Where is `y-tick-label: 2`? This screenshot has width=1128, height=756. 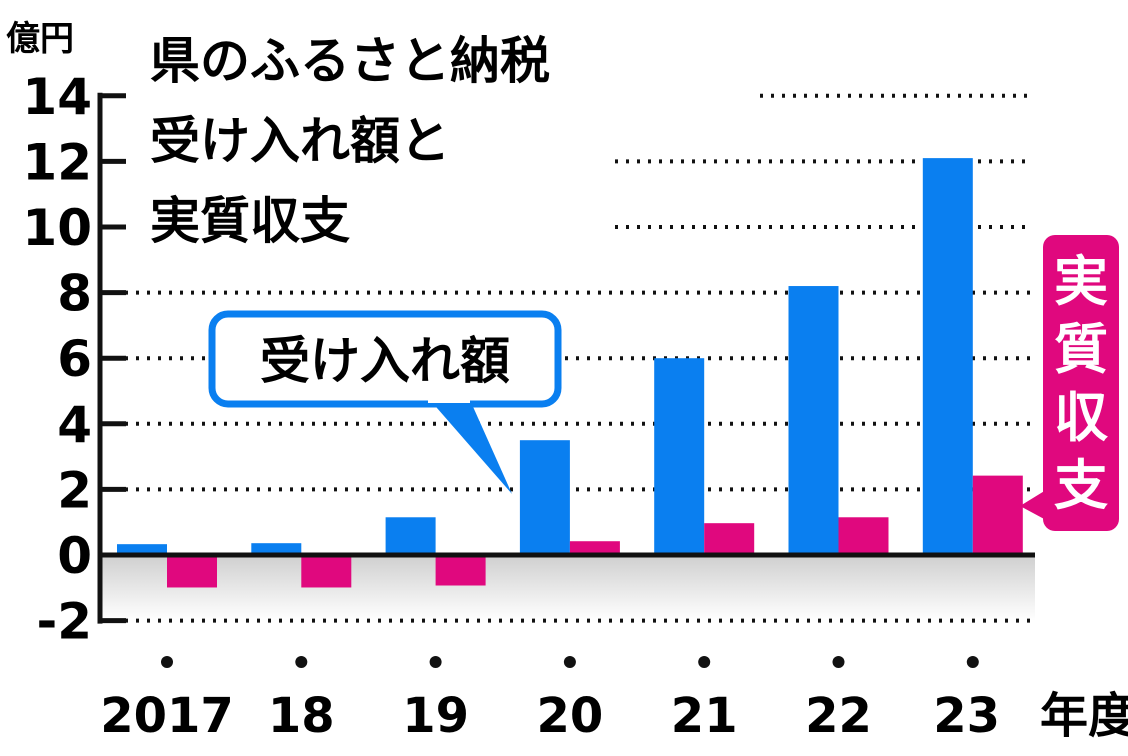 y-tick-label: 2 is located at coordinates (74, 490).